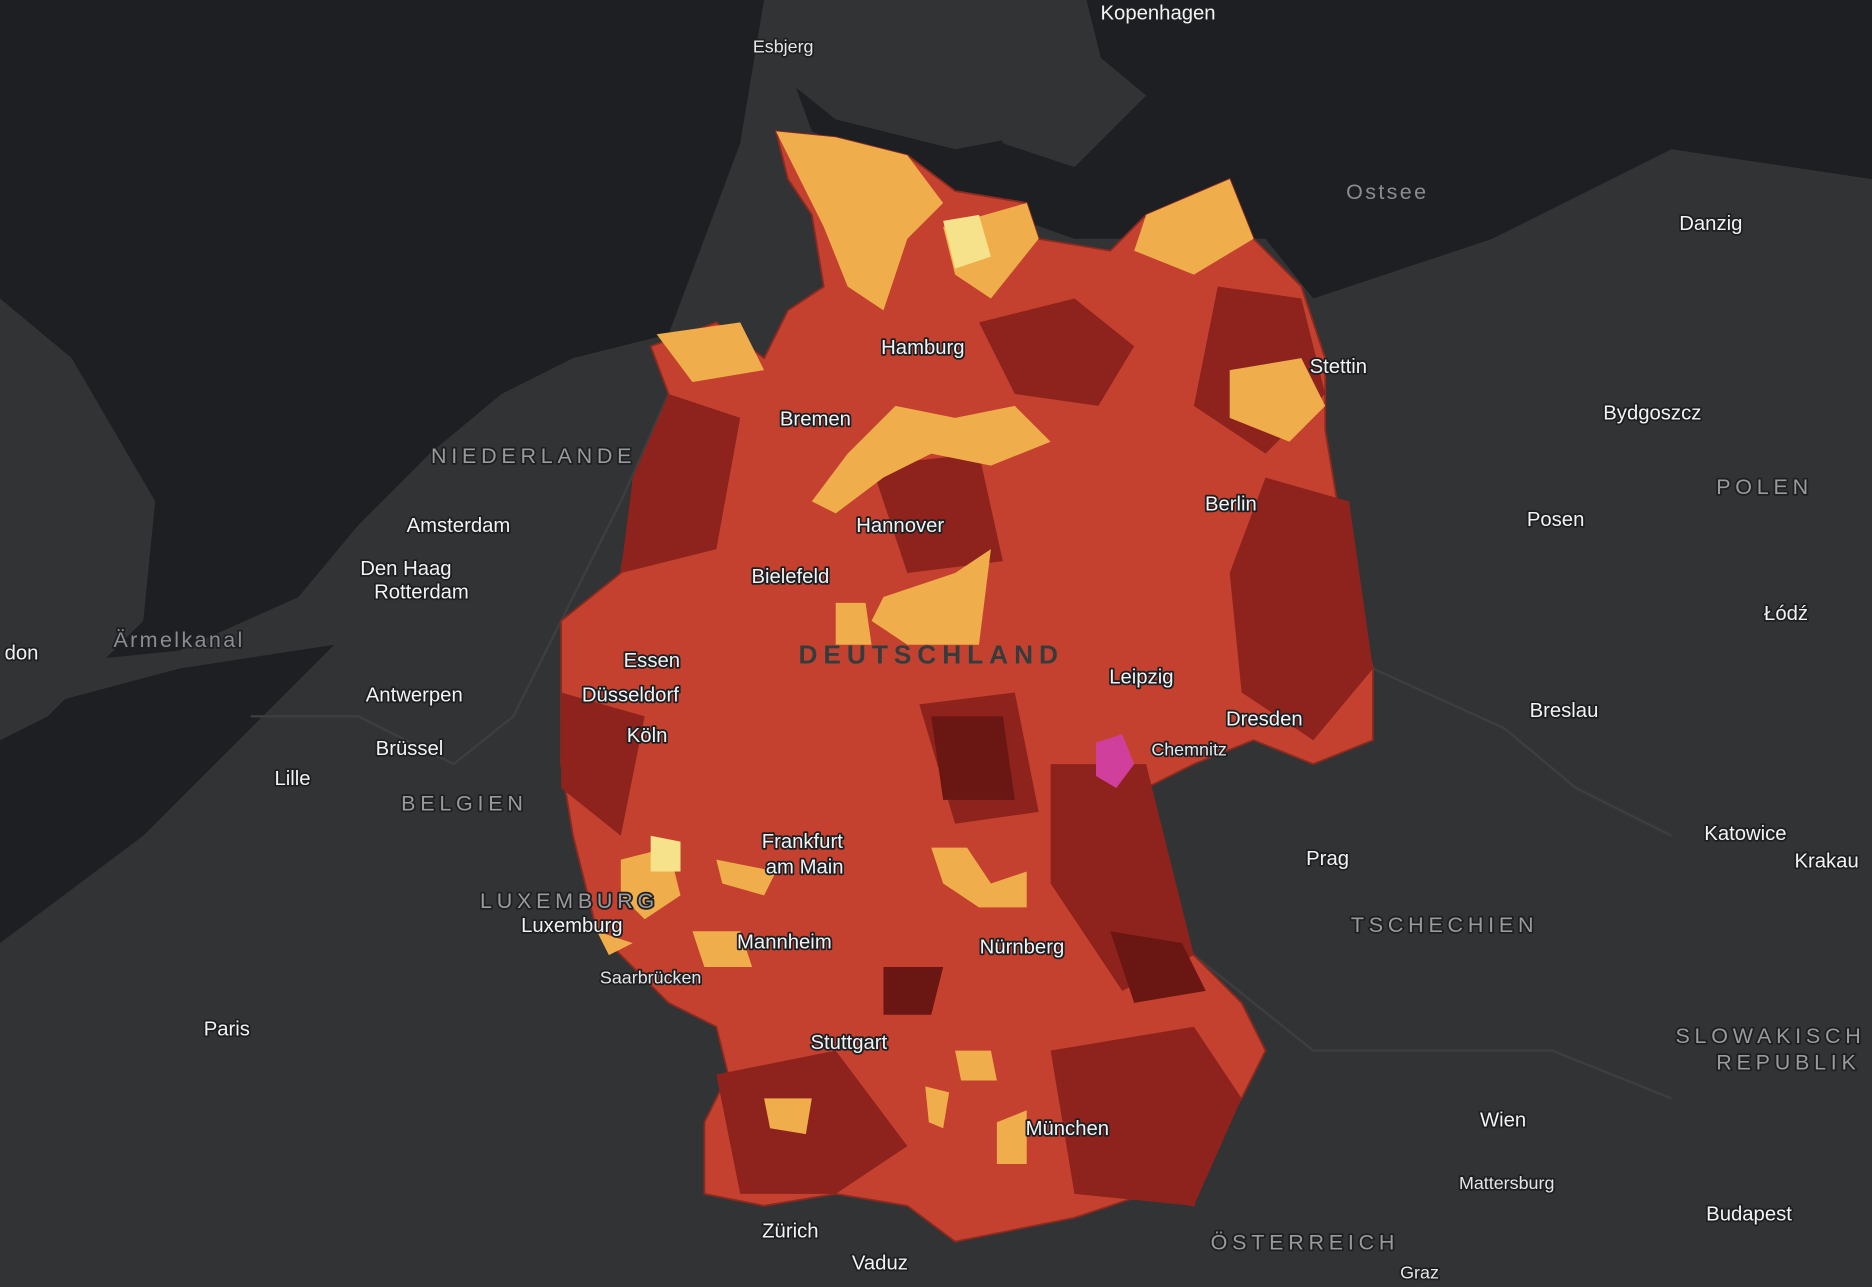 This screenshot has width=1872, height=1287. Describe the element at coordinates (1710, 224) in the screenshot. I see `city-label: Danzig` at that location.